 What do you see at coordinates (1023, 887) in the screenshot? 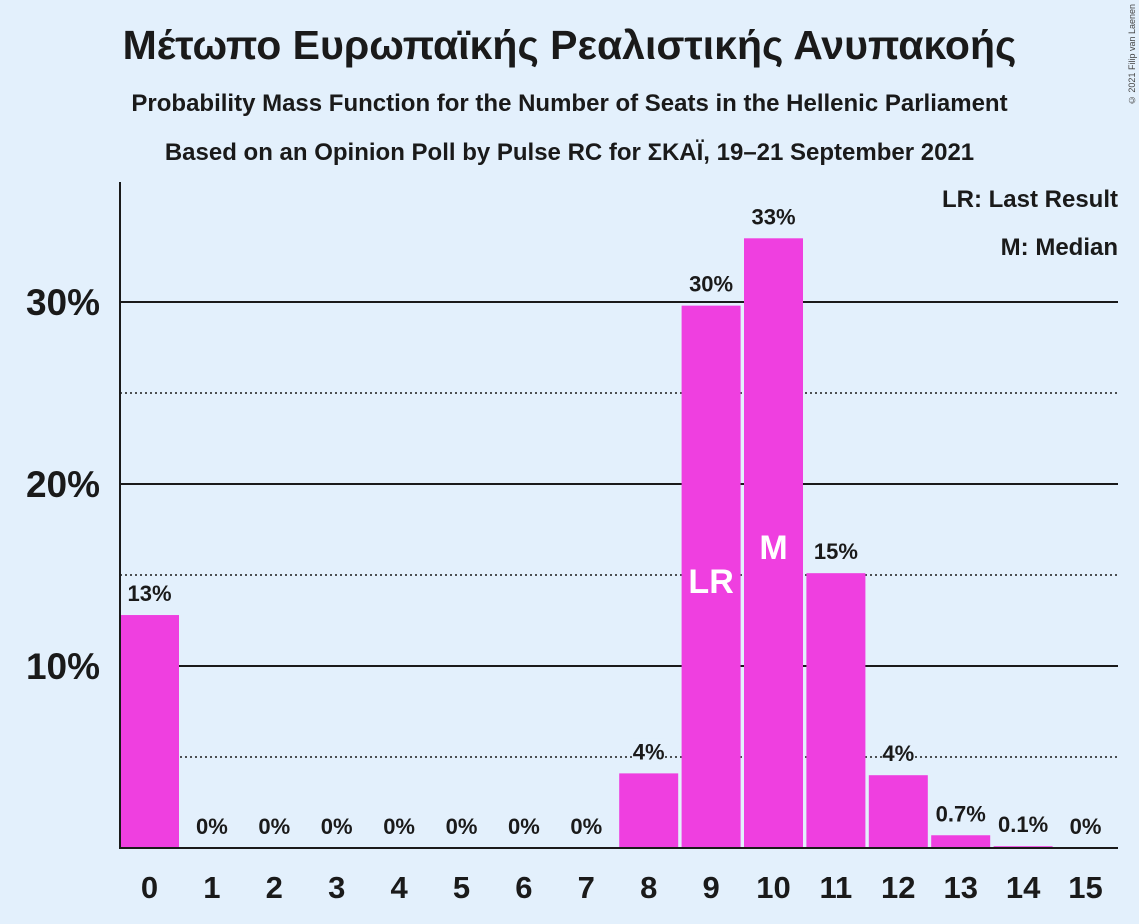
I see `x-tick-label-14: 14` at bounding box center [1023, 887].